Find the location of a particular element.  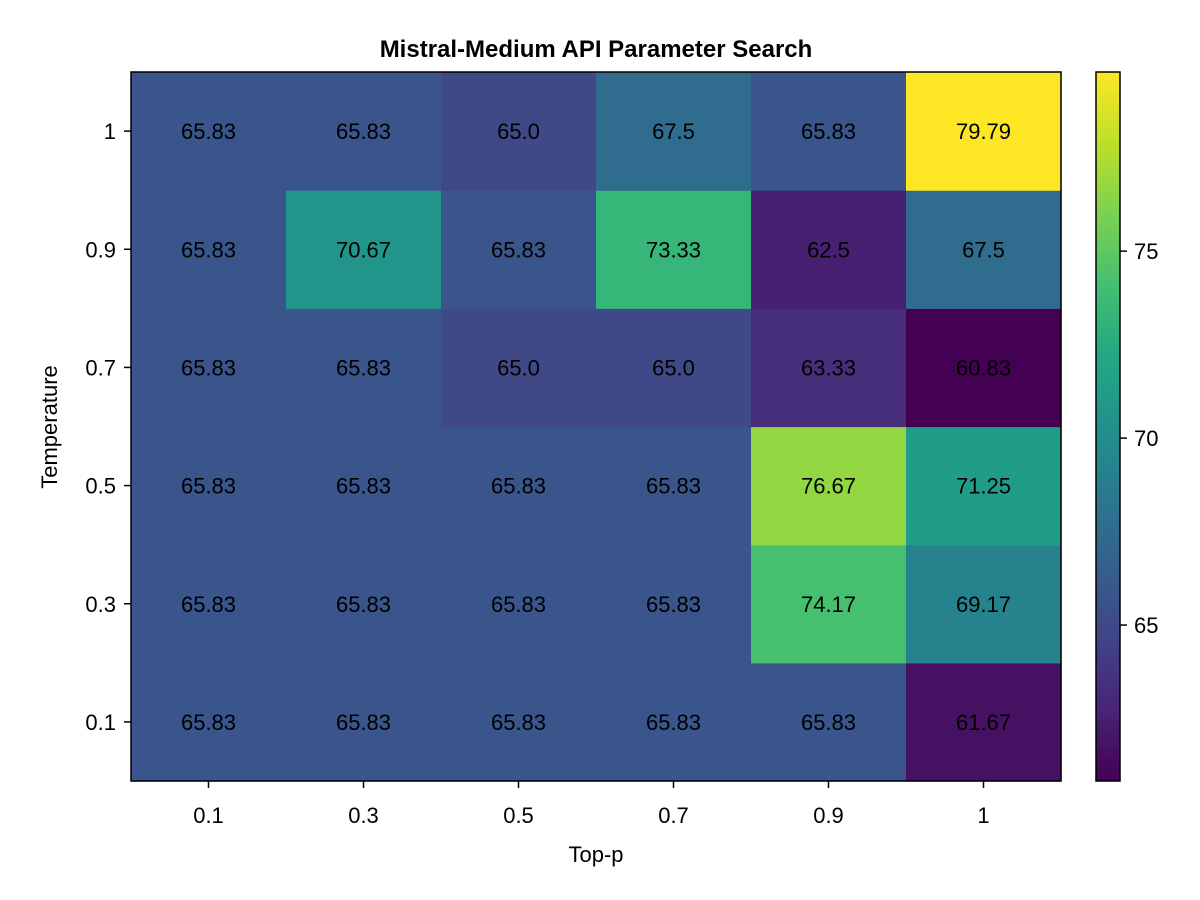

y-tick-label: 0.3 is located at coordinates (100, 604).